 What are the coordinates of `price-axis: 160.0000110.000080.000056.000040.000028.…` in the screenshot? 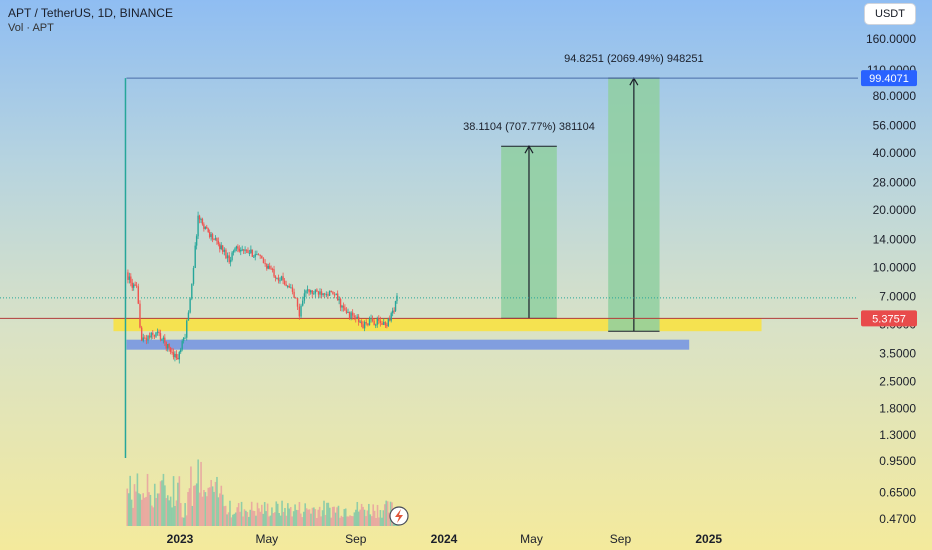 It's located at (891, 279).